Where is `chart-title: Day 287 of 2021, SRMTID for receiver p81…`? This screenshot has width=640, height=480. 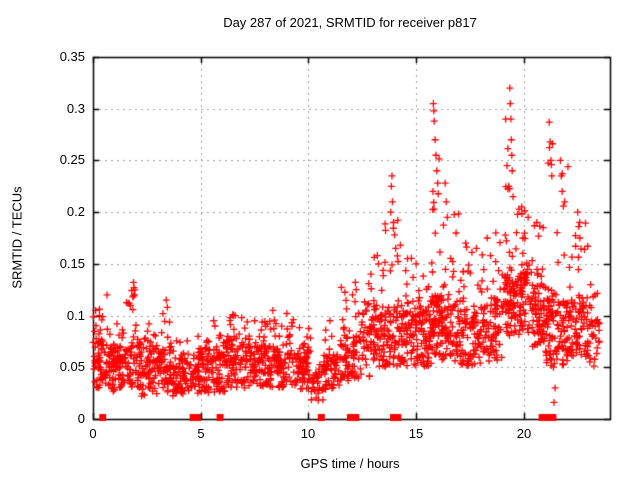 chart-title: Day 287 of 2021, SRMTID for receiver p81… is located at coordinates (350, 22).